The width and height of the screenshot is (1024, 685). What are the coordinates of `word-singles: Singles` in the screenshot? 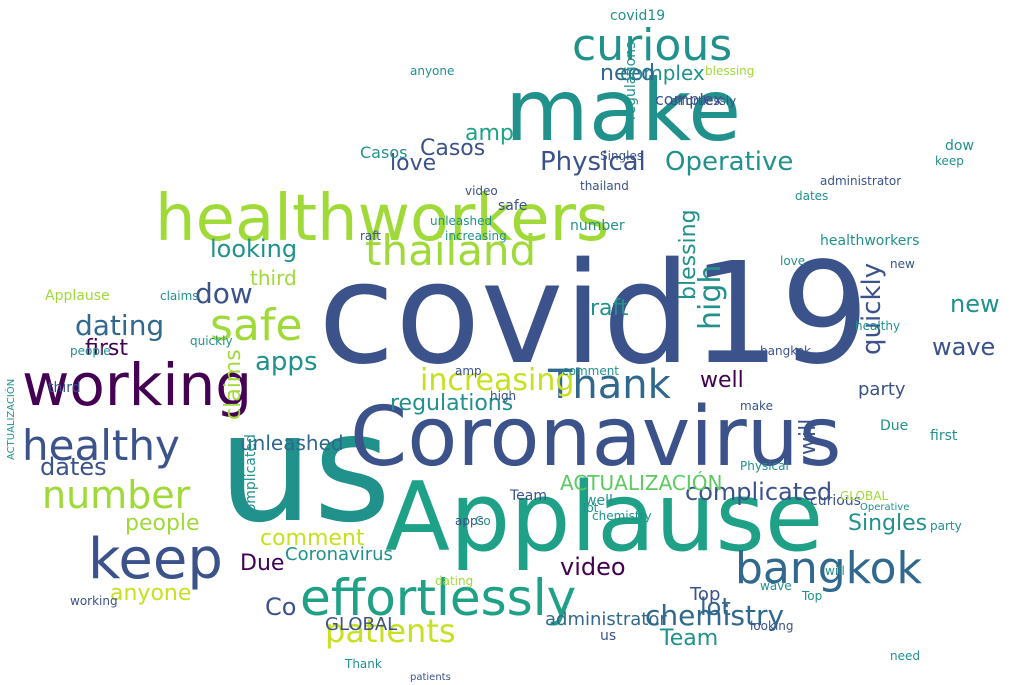 It's located at (887, 523).